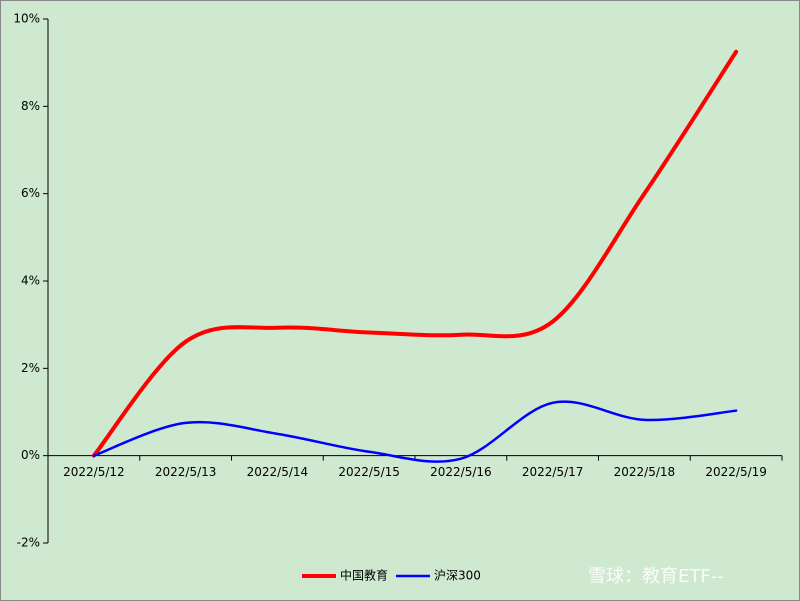 The width and height of the screenshot is (800, 601). Describe the element at coordinates (30, 368) in the screenshot. I see `y-tick-label: 2%` at that location.